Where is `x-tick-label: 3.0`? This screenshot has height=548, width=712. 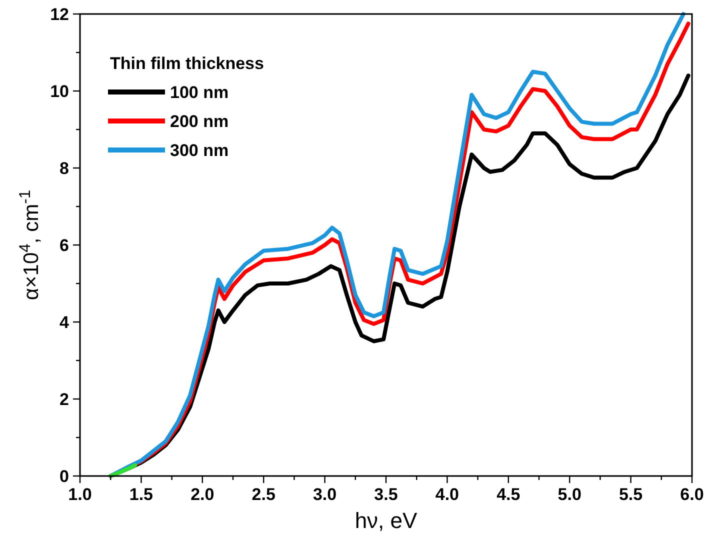
x-tick-label: 3.0 is located at coordinates (324, 494).